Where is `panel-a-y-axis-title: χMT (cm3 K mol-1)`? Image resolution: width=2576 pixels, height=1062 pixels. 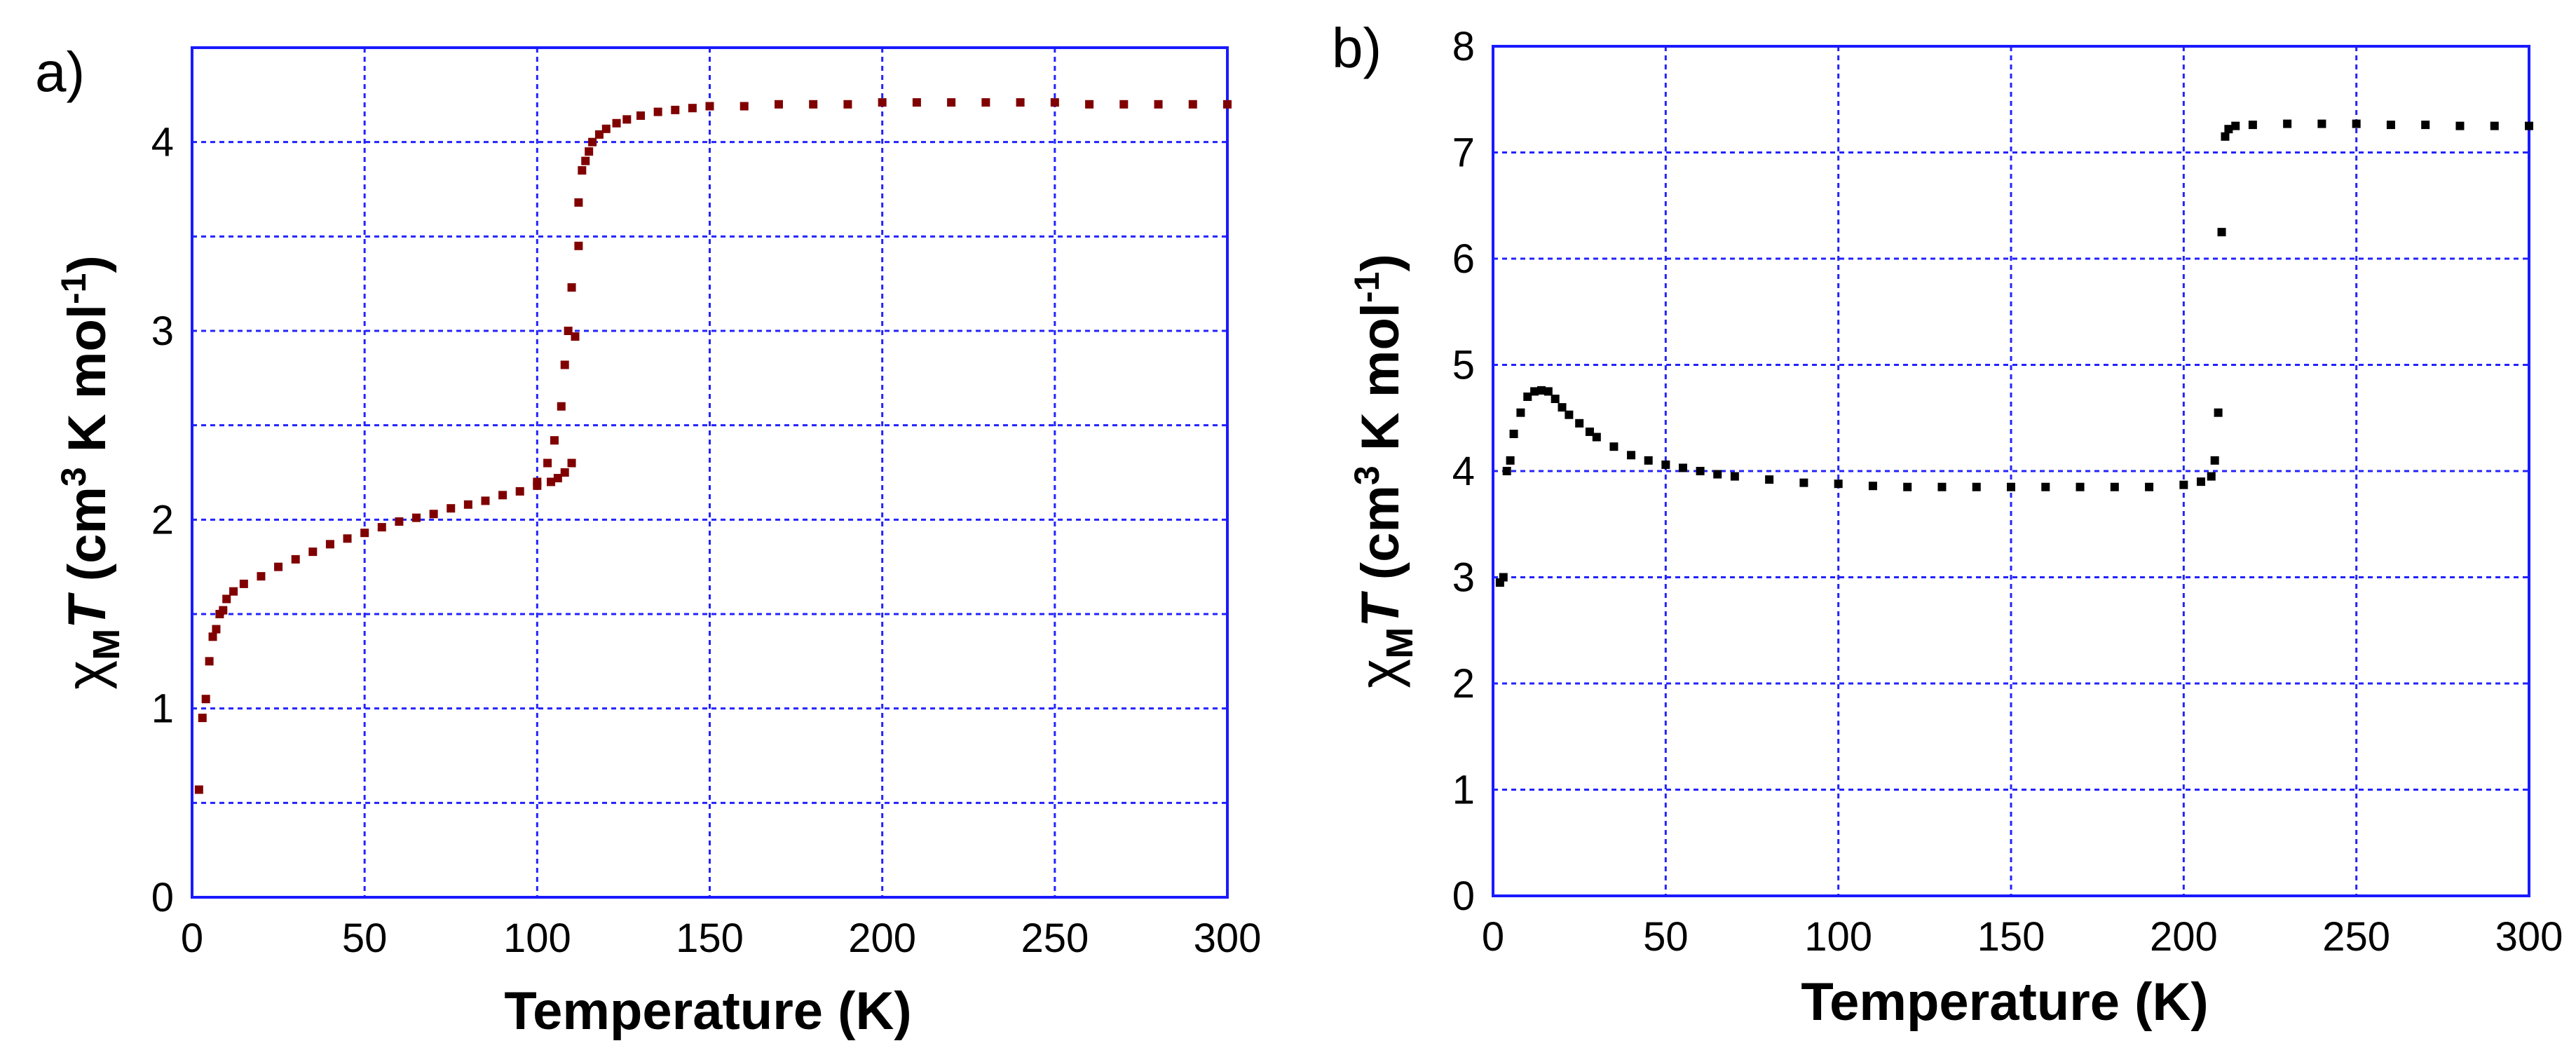 panel-a-y-axis-title: χMT (cm3 K mol-1) is located at coordinates (91, 472).